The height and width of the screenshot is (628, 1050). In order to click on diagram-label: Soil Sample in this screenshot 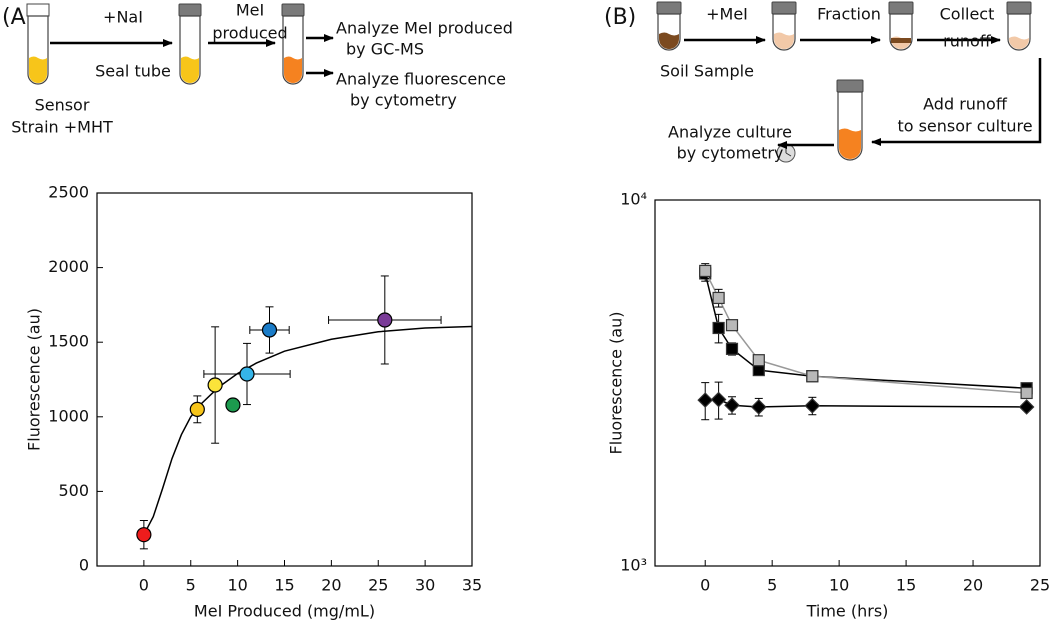, I will do `click(707, 71)`.